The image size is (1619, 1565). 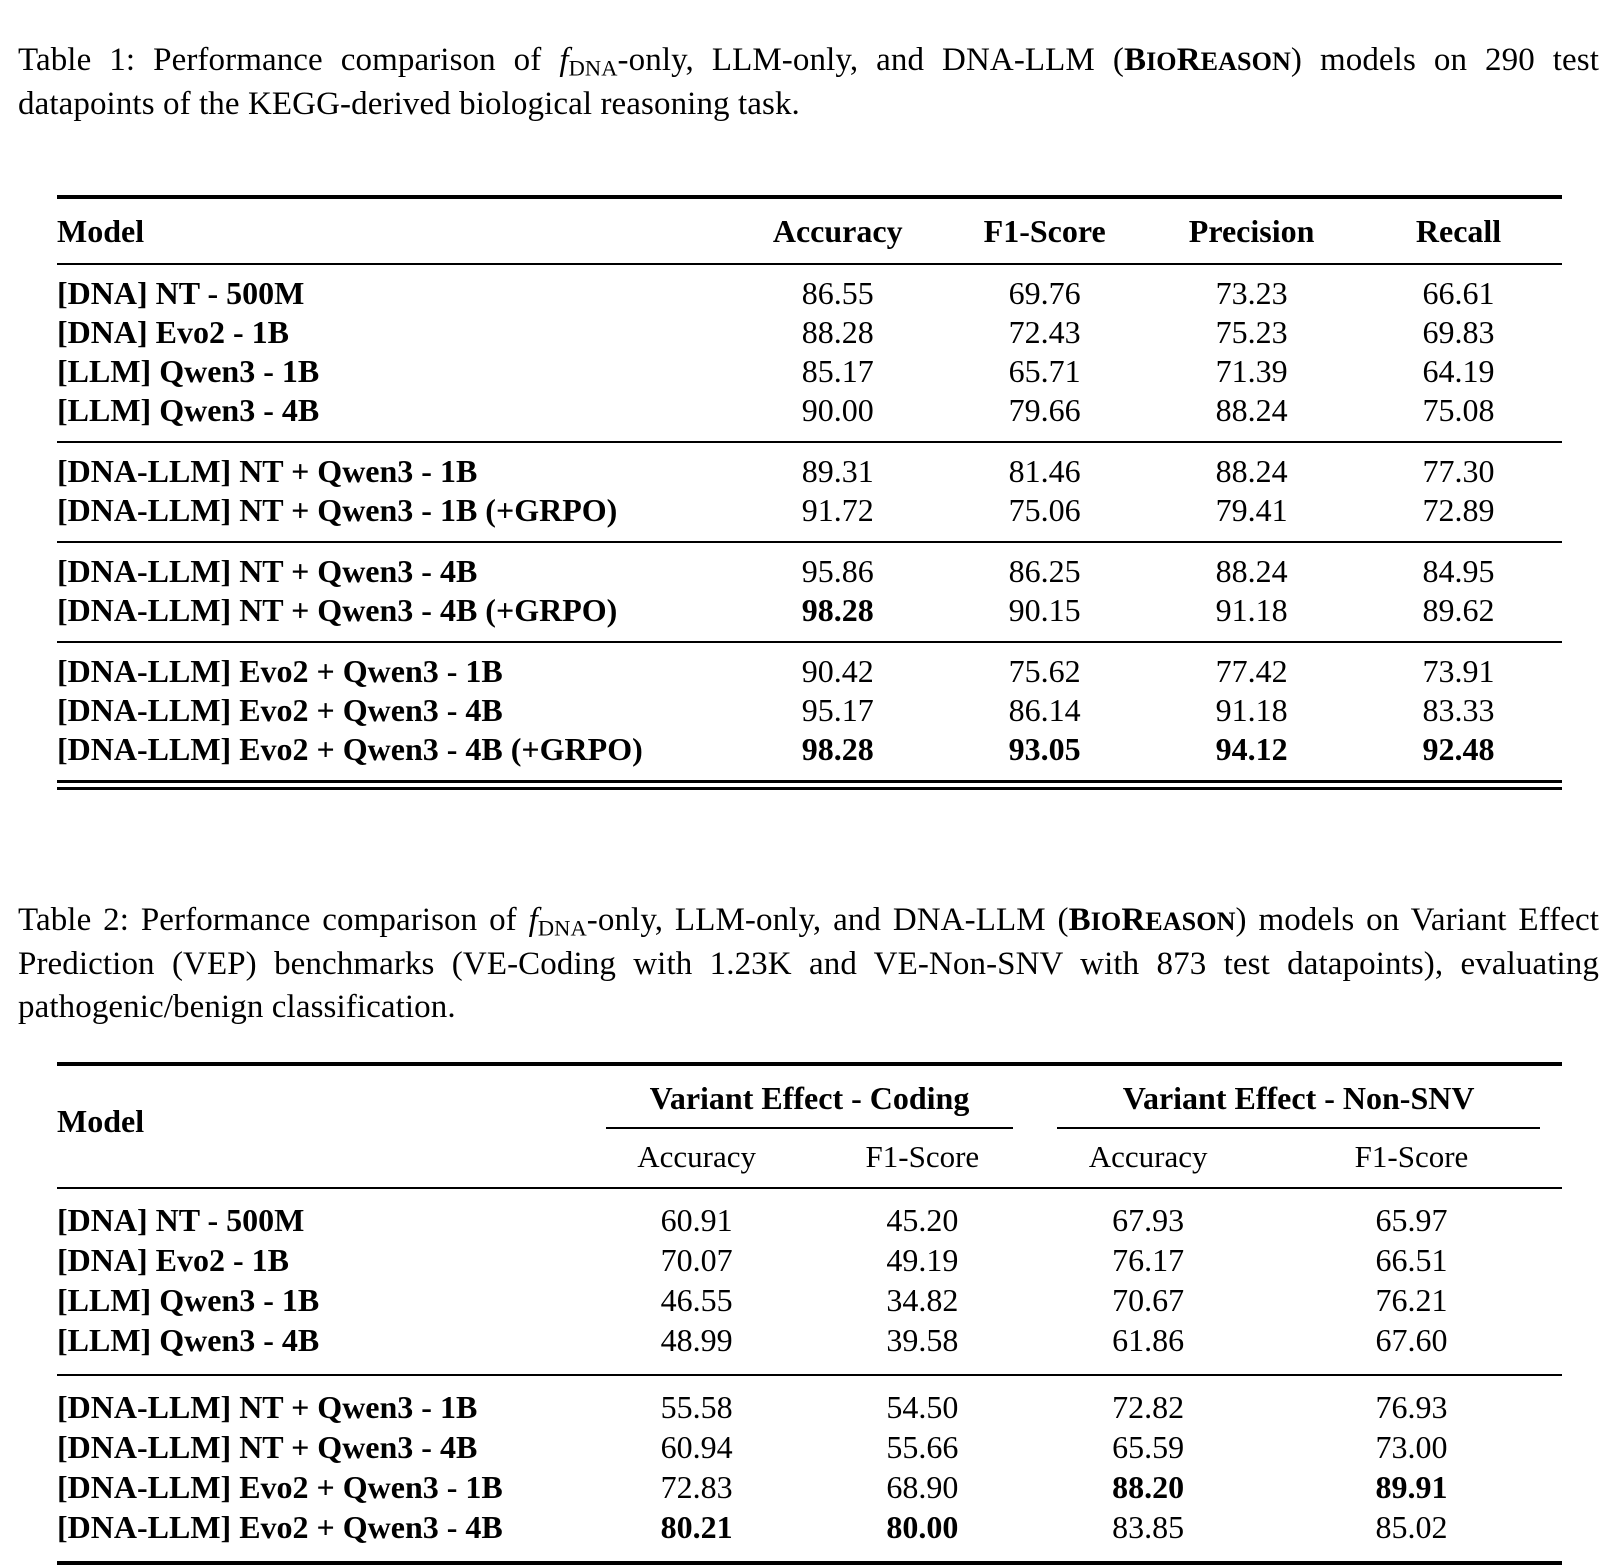 What do you see at coordinates (922, 1447) in the screenshot?
I see `metric-value-cell: 55.66` at bounding box center [922, 1447].